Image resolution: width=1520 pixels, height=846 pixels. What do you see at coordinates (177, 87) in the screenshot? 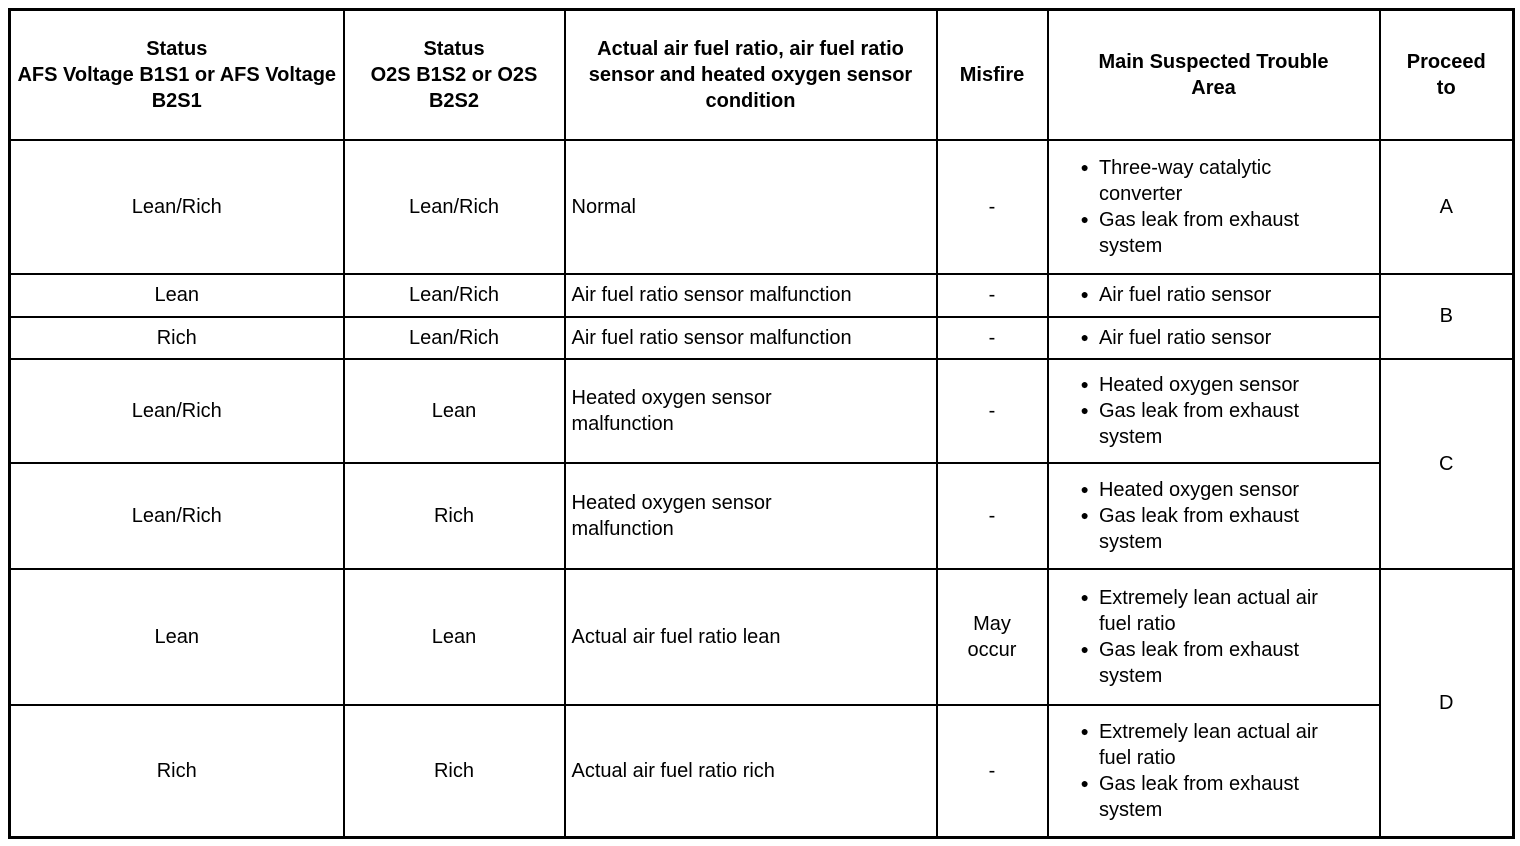
I see `header-afs-status-subtitle: AFS Voltage B1S1 or AFS Voltage B2S1` at bounding box center [177, 87].